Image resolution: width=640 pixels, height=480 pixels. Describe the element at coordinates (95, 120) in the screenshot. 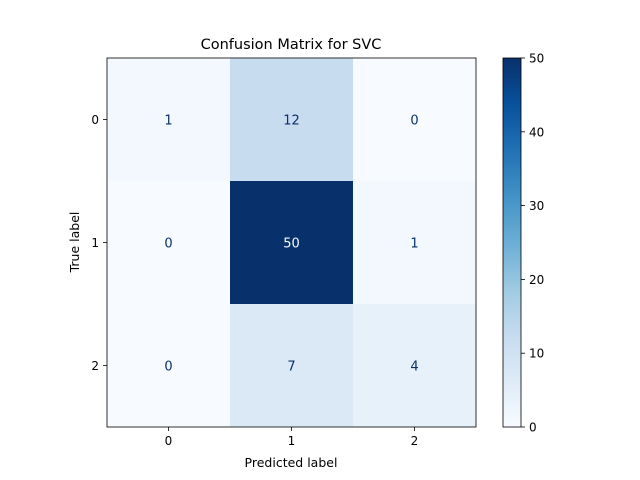

I see `y-tick-label: 0` at that location.